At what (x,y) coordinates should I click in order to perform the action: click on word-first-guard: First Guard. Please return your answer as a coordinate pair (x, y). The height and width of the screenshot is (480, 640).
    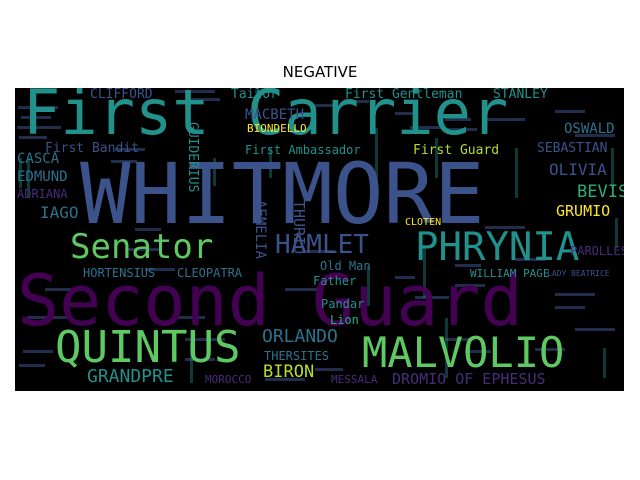
    Looking at the image, I should click on (456, 150).